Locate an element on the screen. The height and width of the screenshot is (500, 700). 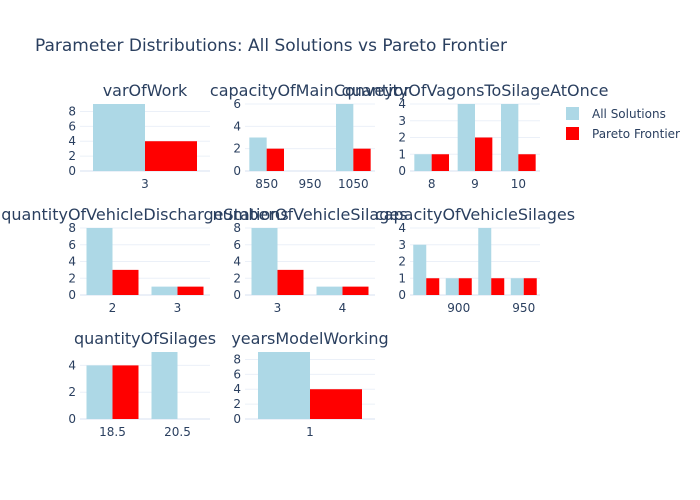
legend: All Solutions Pareto Frontier is located at coordinates (623, 124).